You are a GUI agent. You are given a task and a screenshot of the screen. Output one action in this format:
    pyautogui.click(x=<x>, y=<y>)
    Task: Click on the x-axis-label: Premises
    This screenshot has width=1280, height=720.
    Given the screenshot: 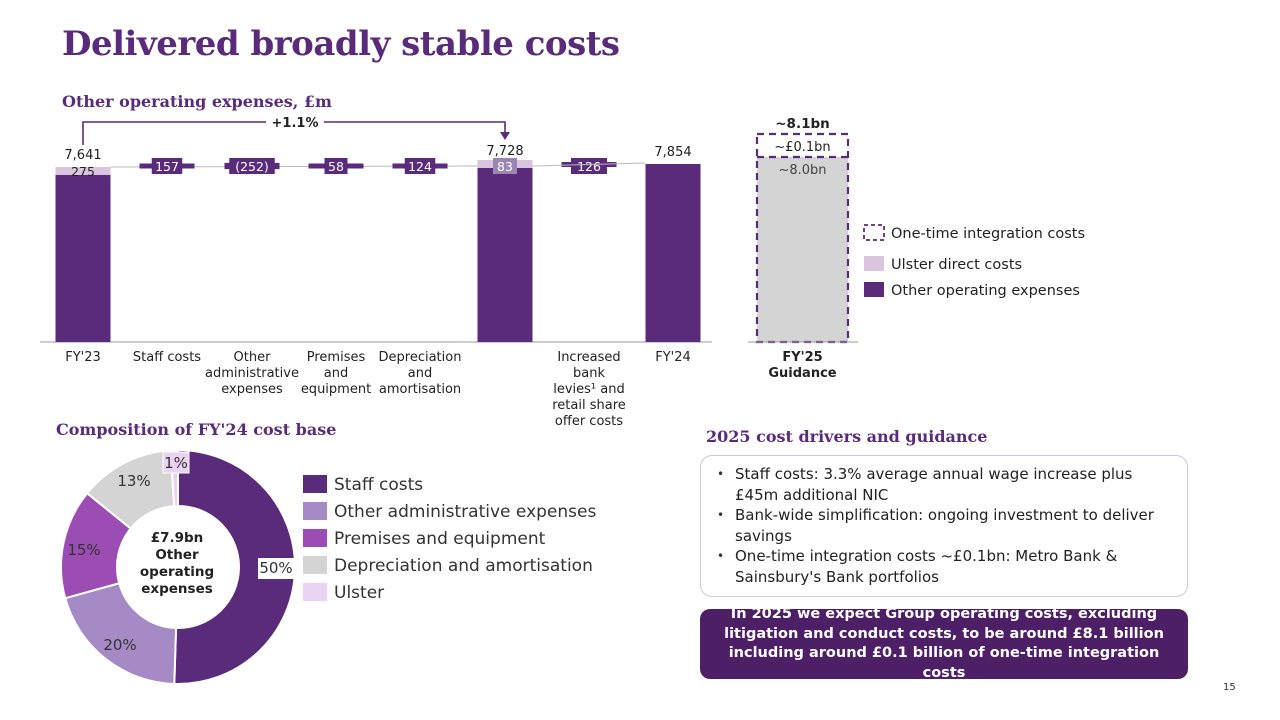 What is the action you would take?
    pyautogui.click(x=336, y=357)
    